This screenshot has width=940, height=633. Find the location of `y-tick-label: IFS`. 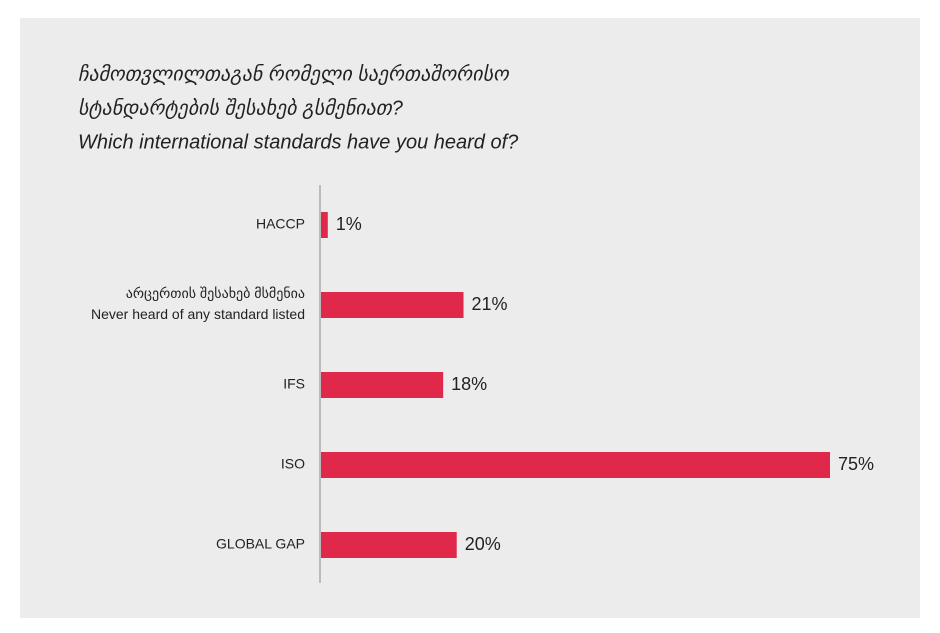

y-tick-label: IFS is located at coordinates (294, 384).